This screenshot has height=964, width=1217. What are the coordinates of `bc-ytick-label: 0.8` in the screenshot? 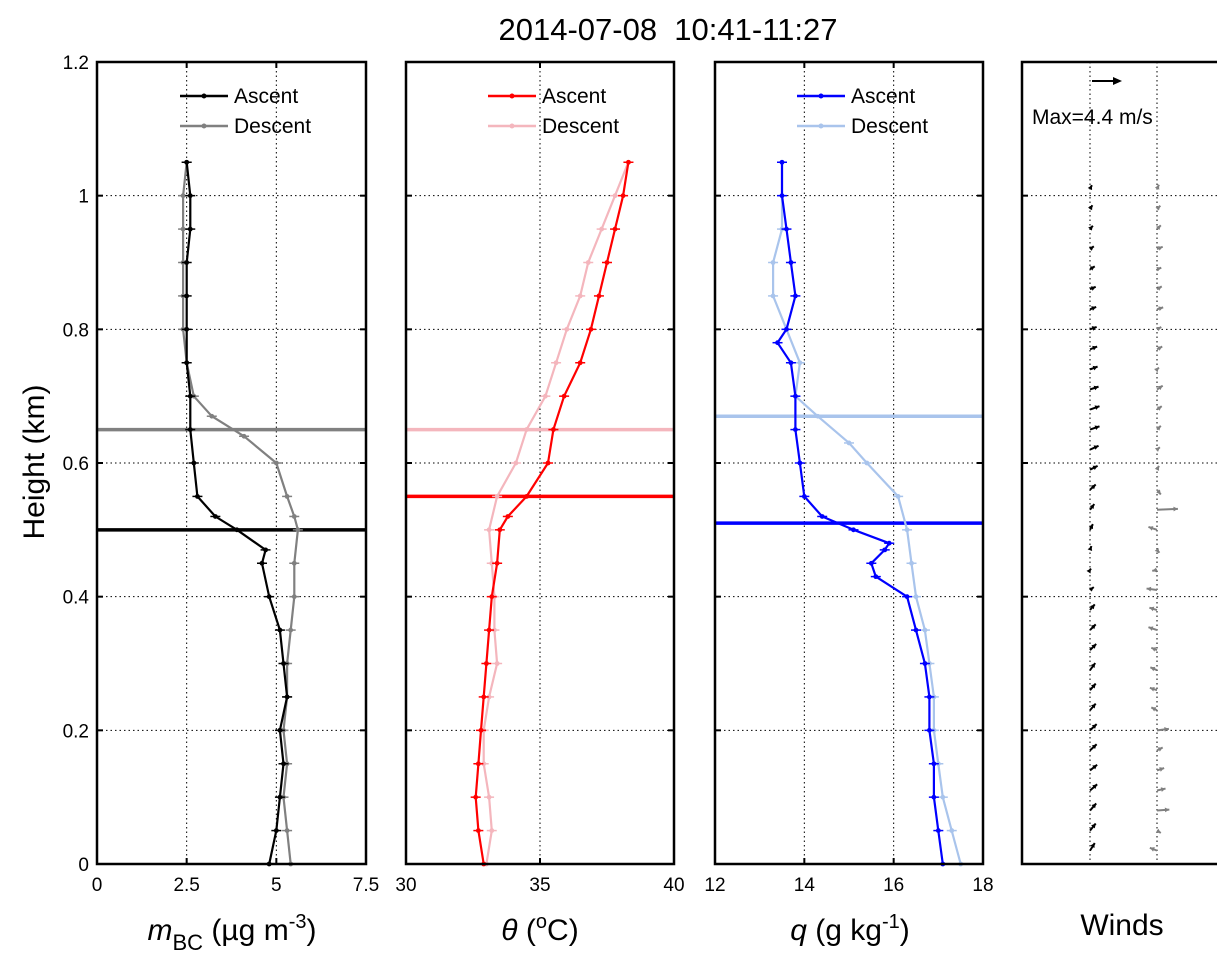 It's located at (76, 330).